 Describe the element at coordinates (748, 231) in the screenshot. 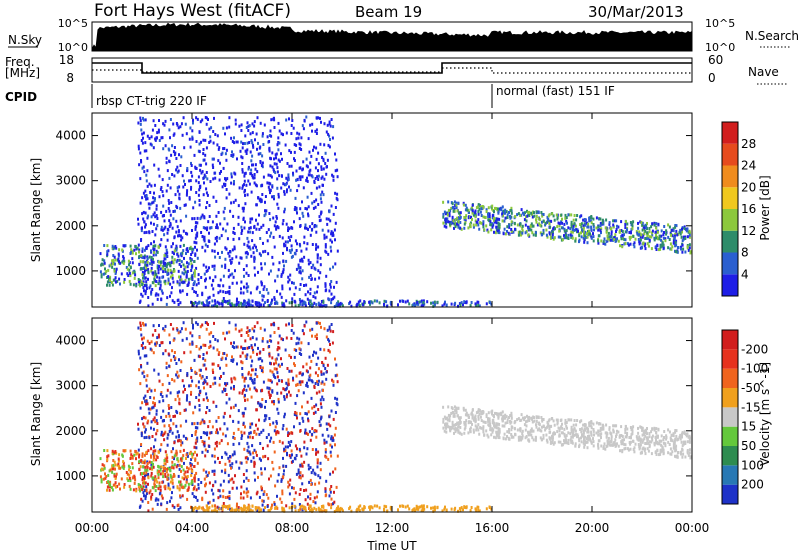

I see `power-colorbar-tick-label: 12` at that location.